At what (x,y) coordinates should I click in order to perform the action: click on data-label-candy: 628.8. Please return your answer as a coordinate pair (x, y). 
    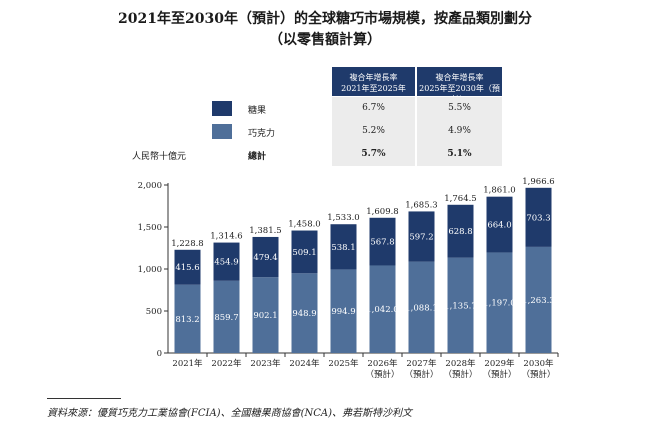
    Looking at the image, I should click on (460, 232).